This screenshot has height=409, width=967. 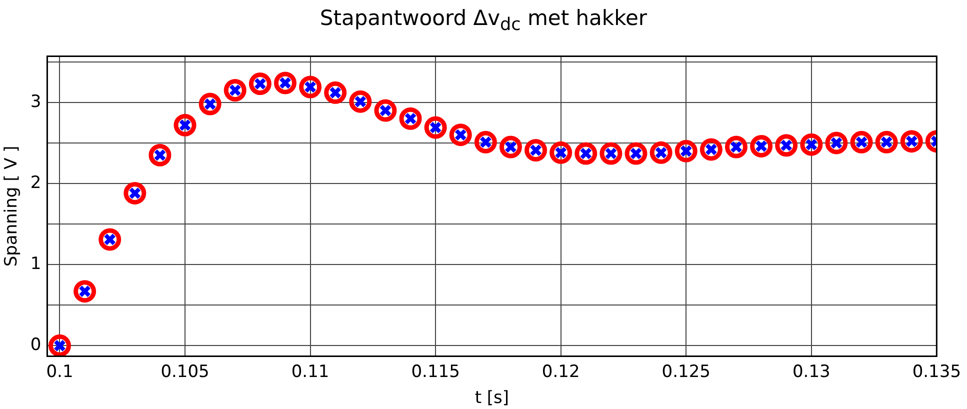 What do you see at coordinates (36, 102) in the screenshot?
I see `y-tick-label: 3` at bounding box center [36, 102].